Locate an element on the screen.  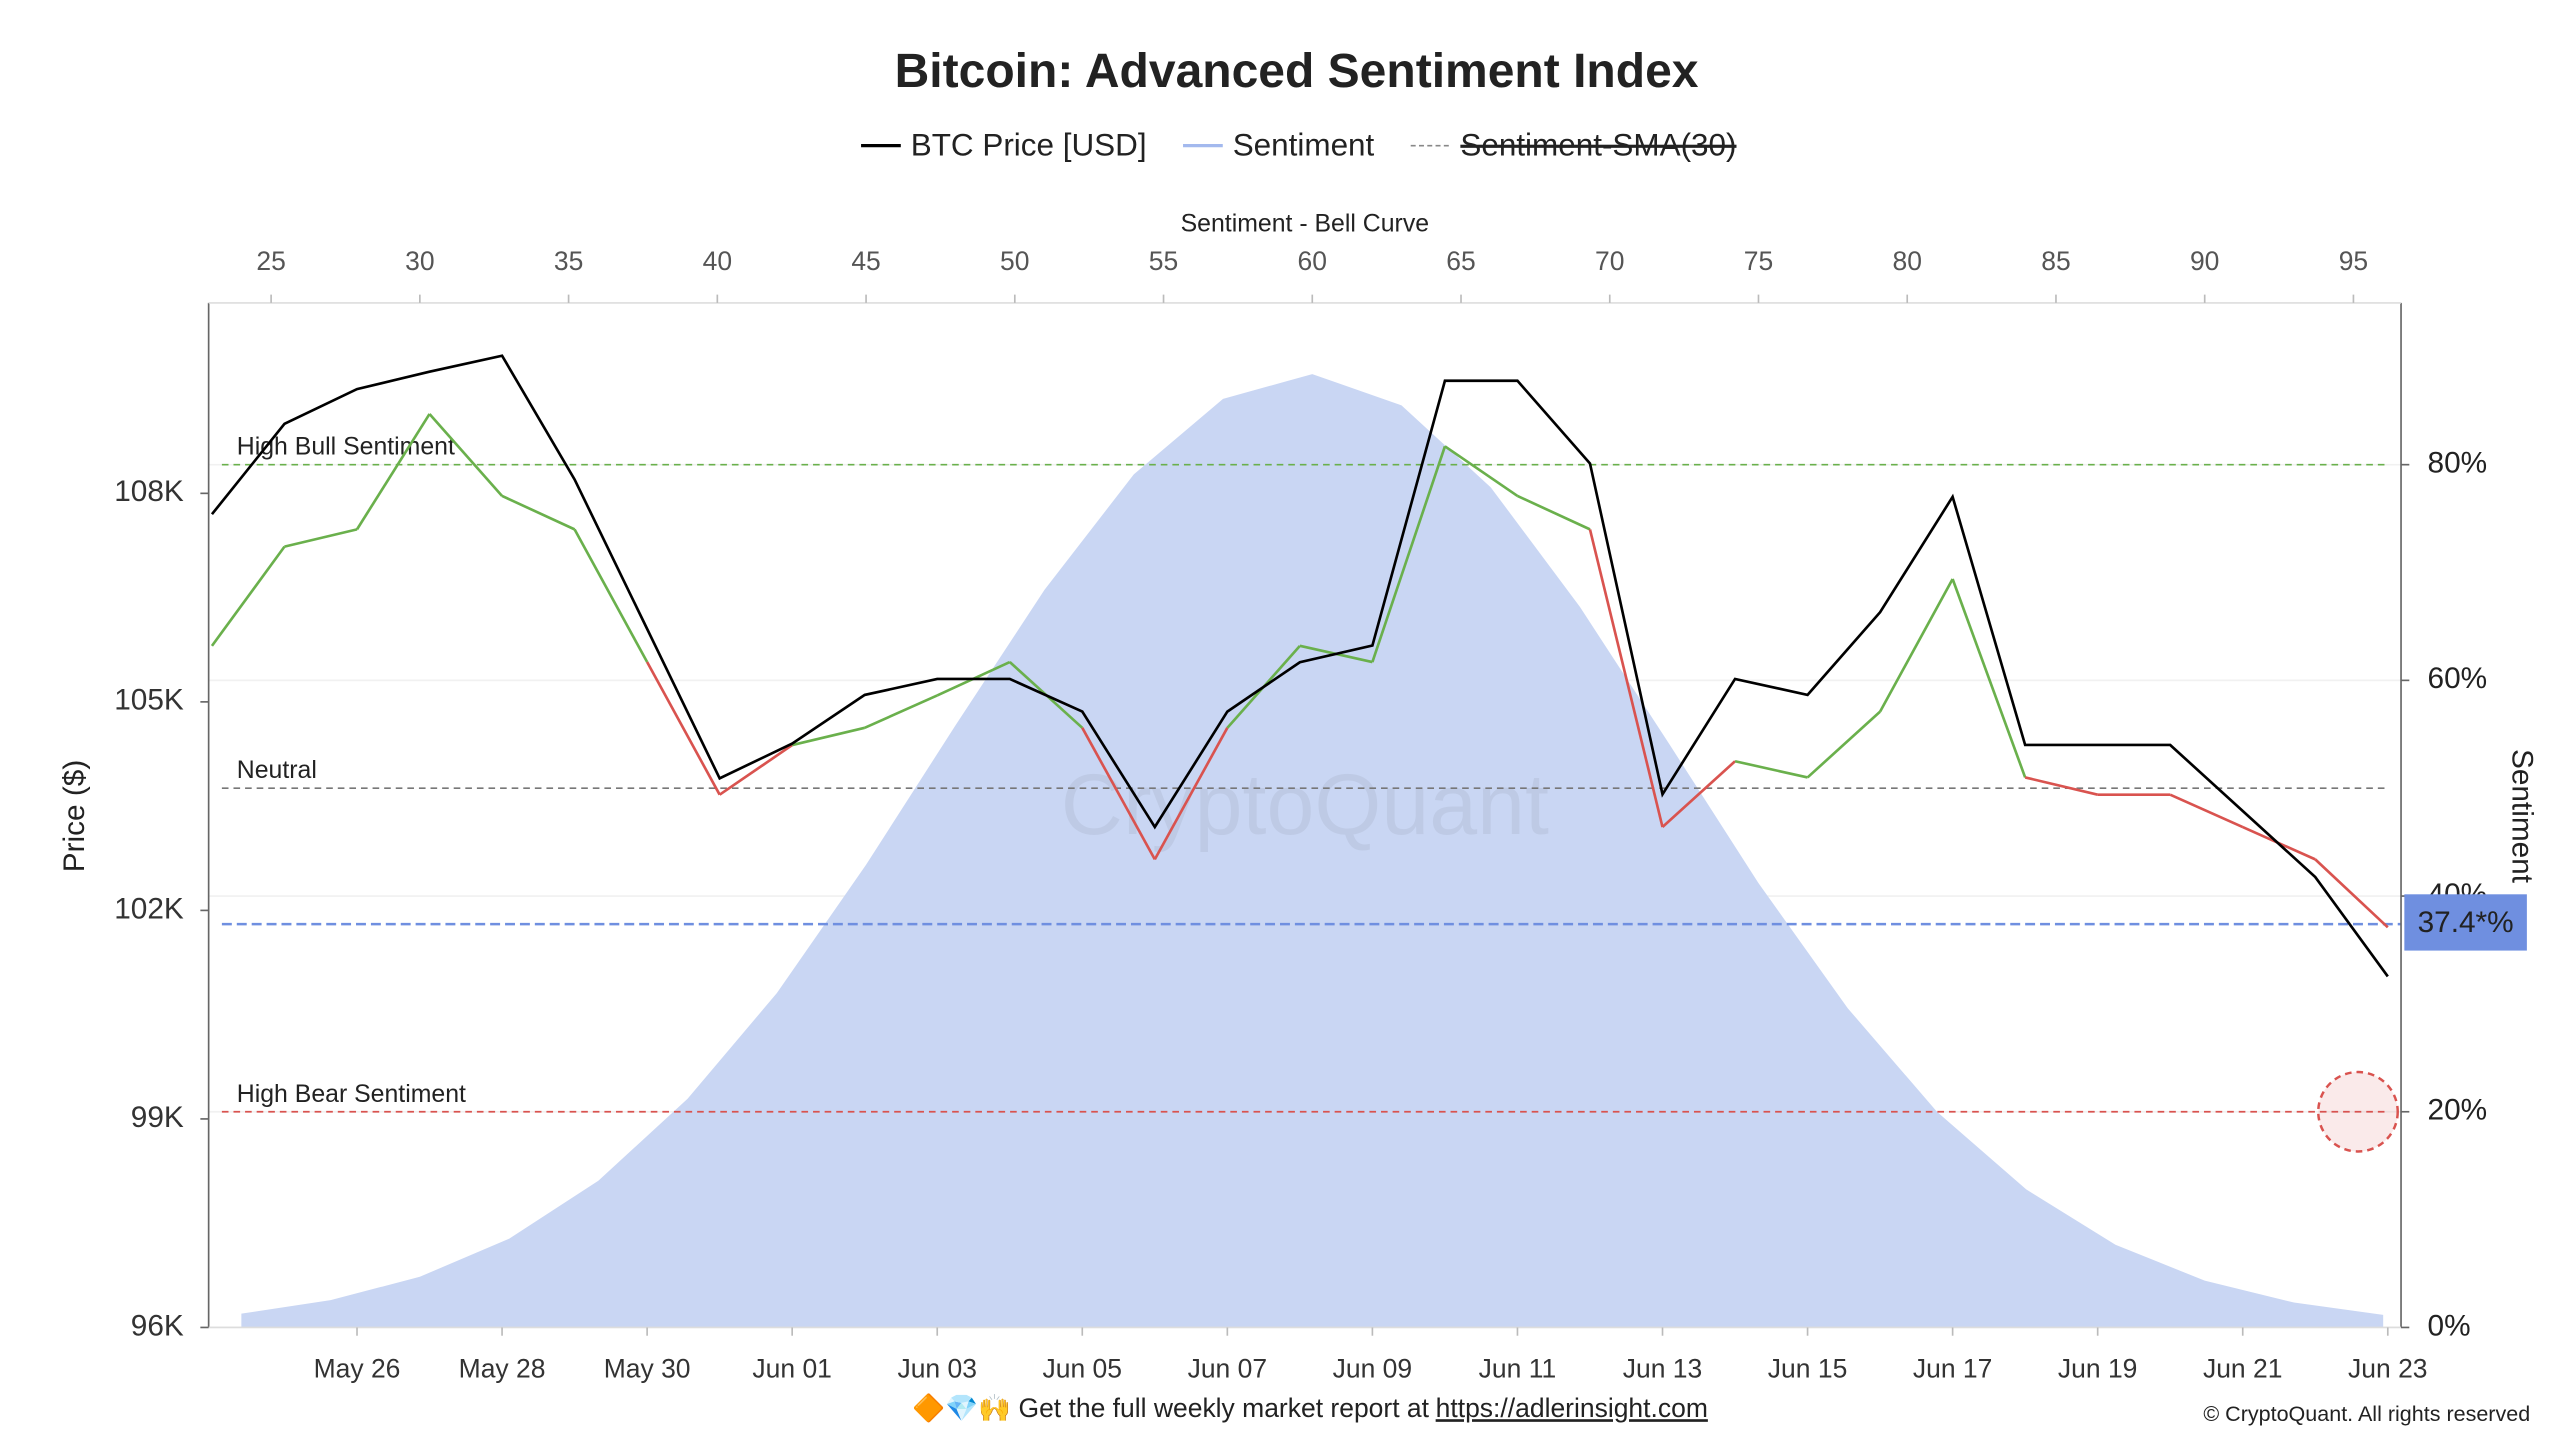
x-tick-label: Jun 21 is located at coordinates (2243, 1368).